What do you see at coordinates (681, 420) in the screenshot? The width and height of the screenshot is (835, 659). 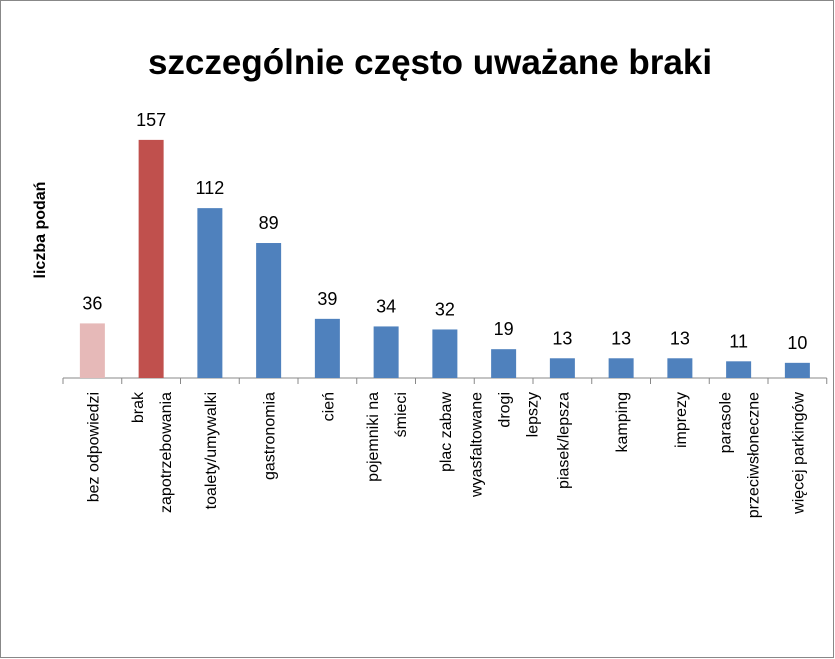 I see `x-tick-label: imprezy` at bounding box center [681, 420].